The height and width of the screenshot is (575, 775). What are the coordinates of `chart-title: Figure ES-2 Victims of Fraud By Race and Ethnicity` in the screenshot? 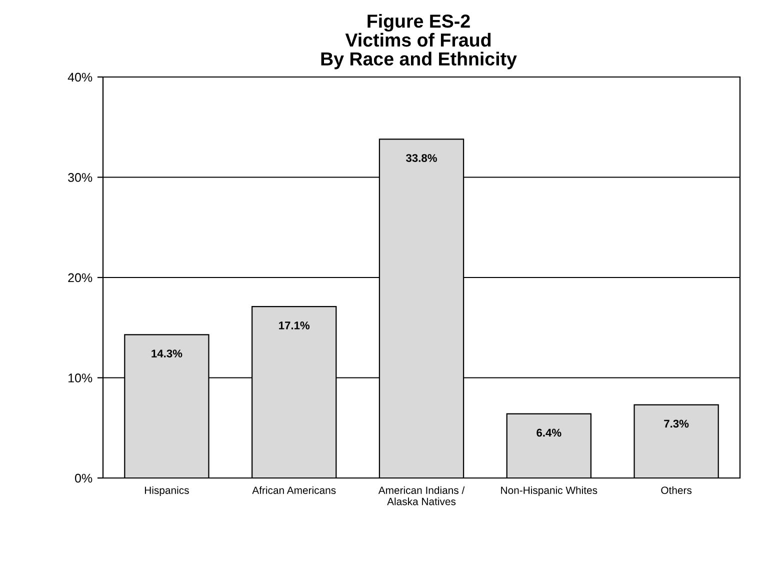 It's located at (419, 42).